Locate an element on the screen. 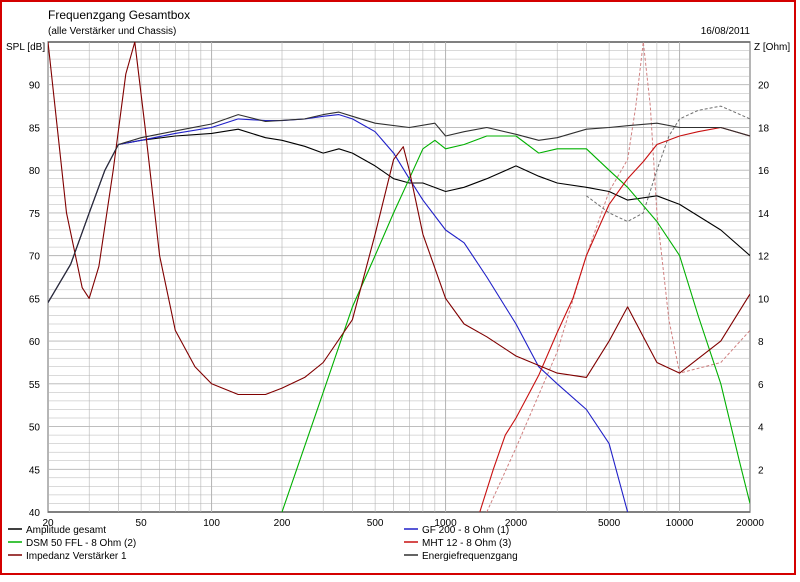  y-axis-right-label: Z [Ohm] is located at coordinates (772, 47).